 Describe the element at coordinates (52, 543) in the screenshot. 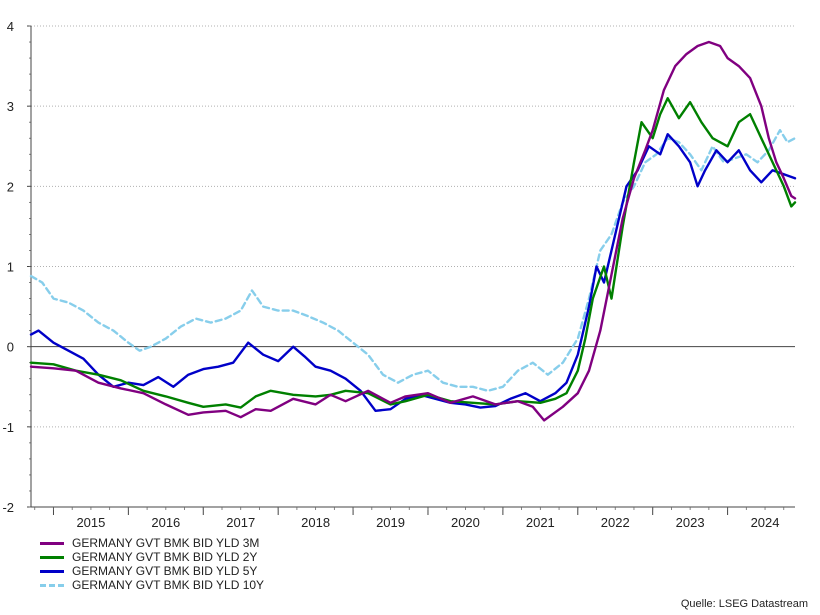

I see `legend-swatch-3m` at that location.